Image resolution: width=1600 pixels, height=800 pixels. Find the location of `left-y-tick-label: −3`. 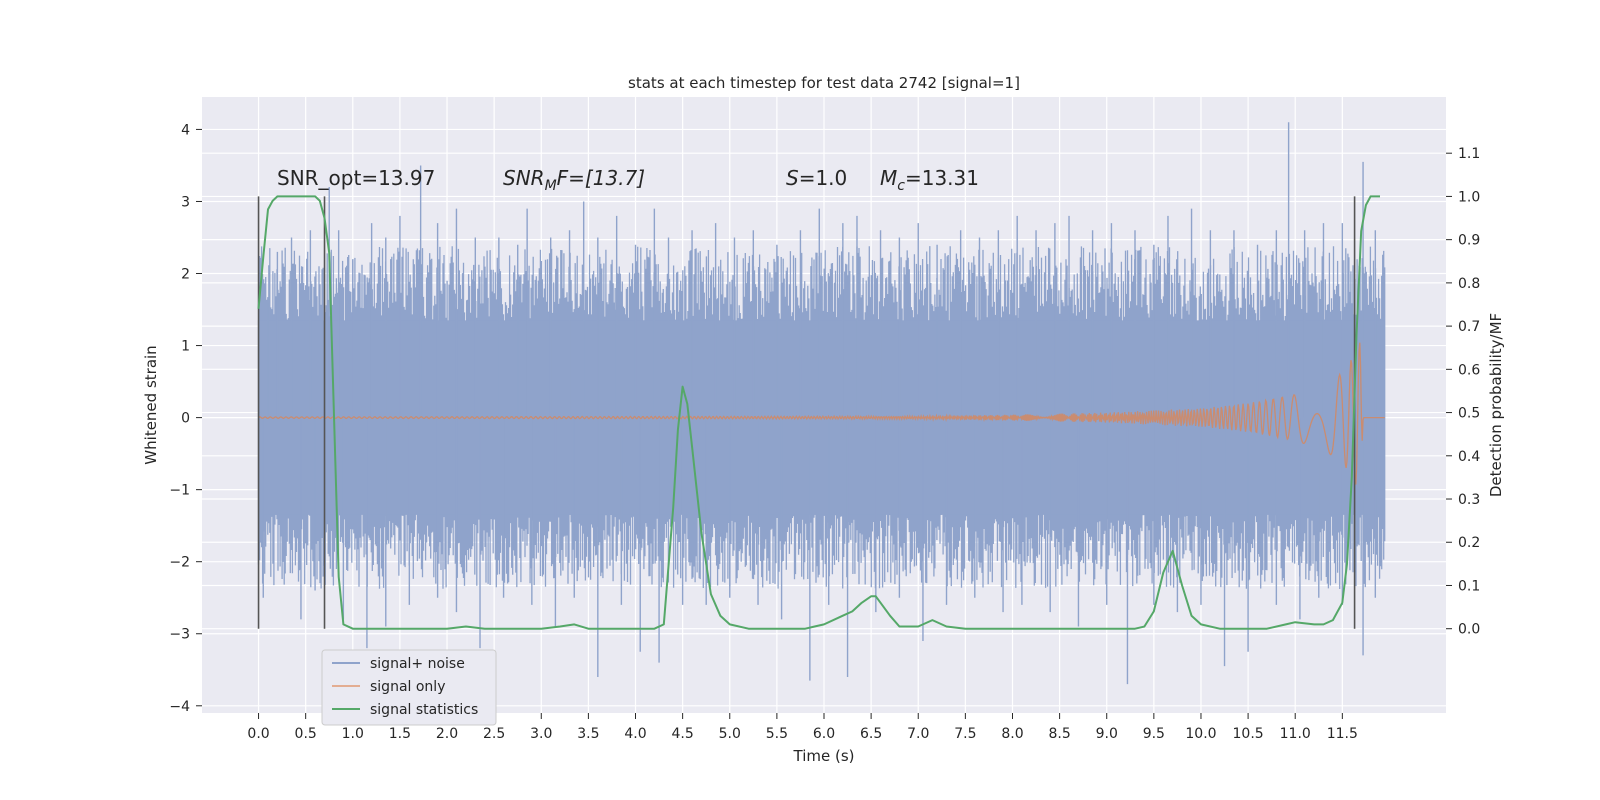

left-y-tick-label: −3 is located at coordinates (179, 635).